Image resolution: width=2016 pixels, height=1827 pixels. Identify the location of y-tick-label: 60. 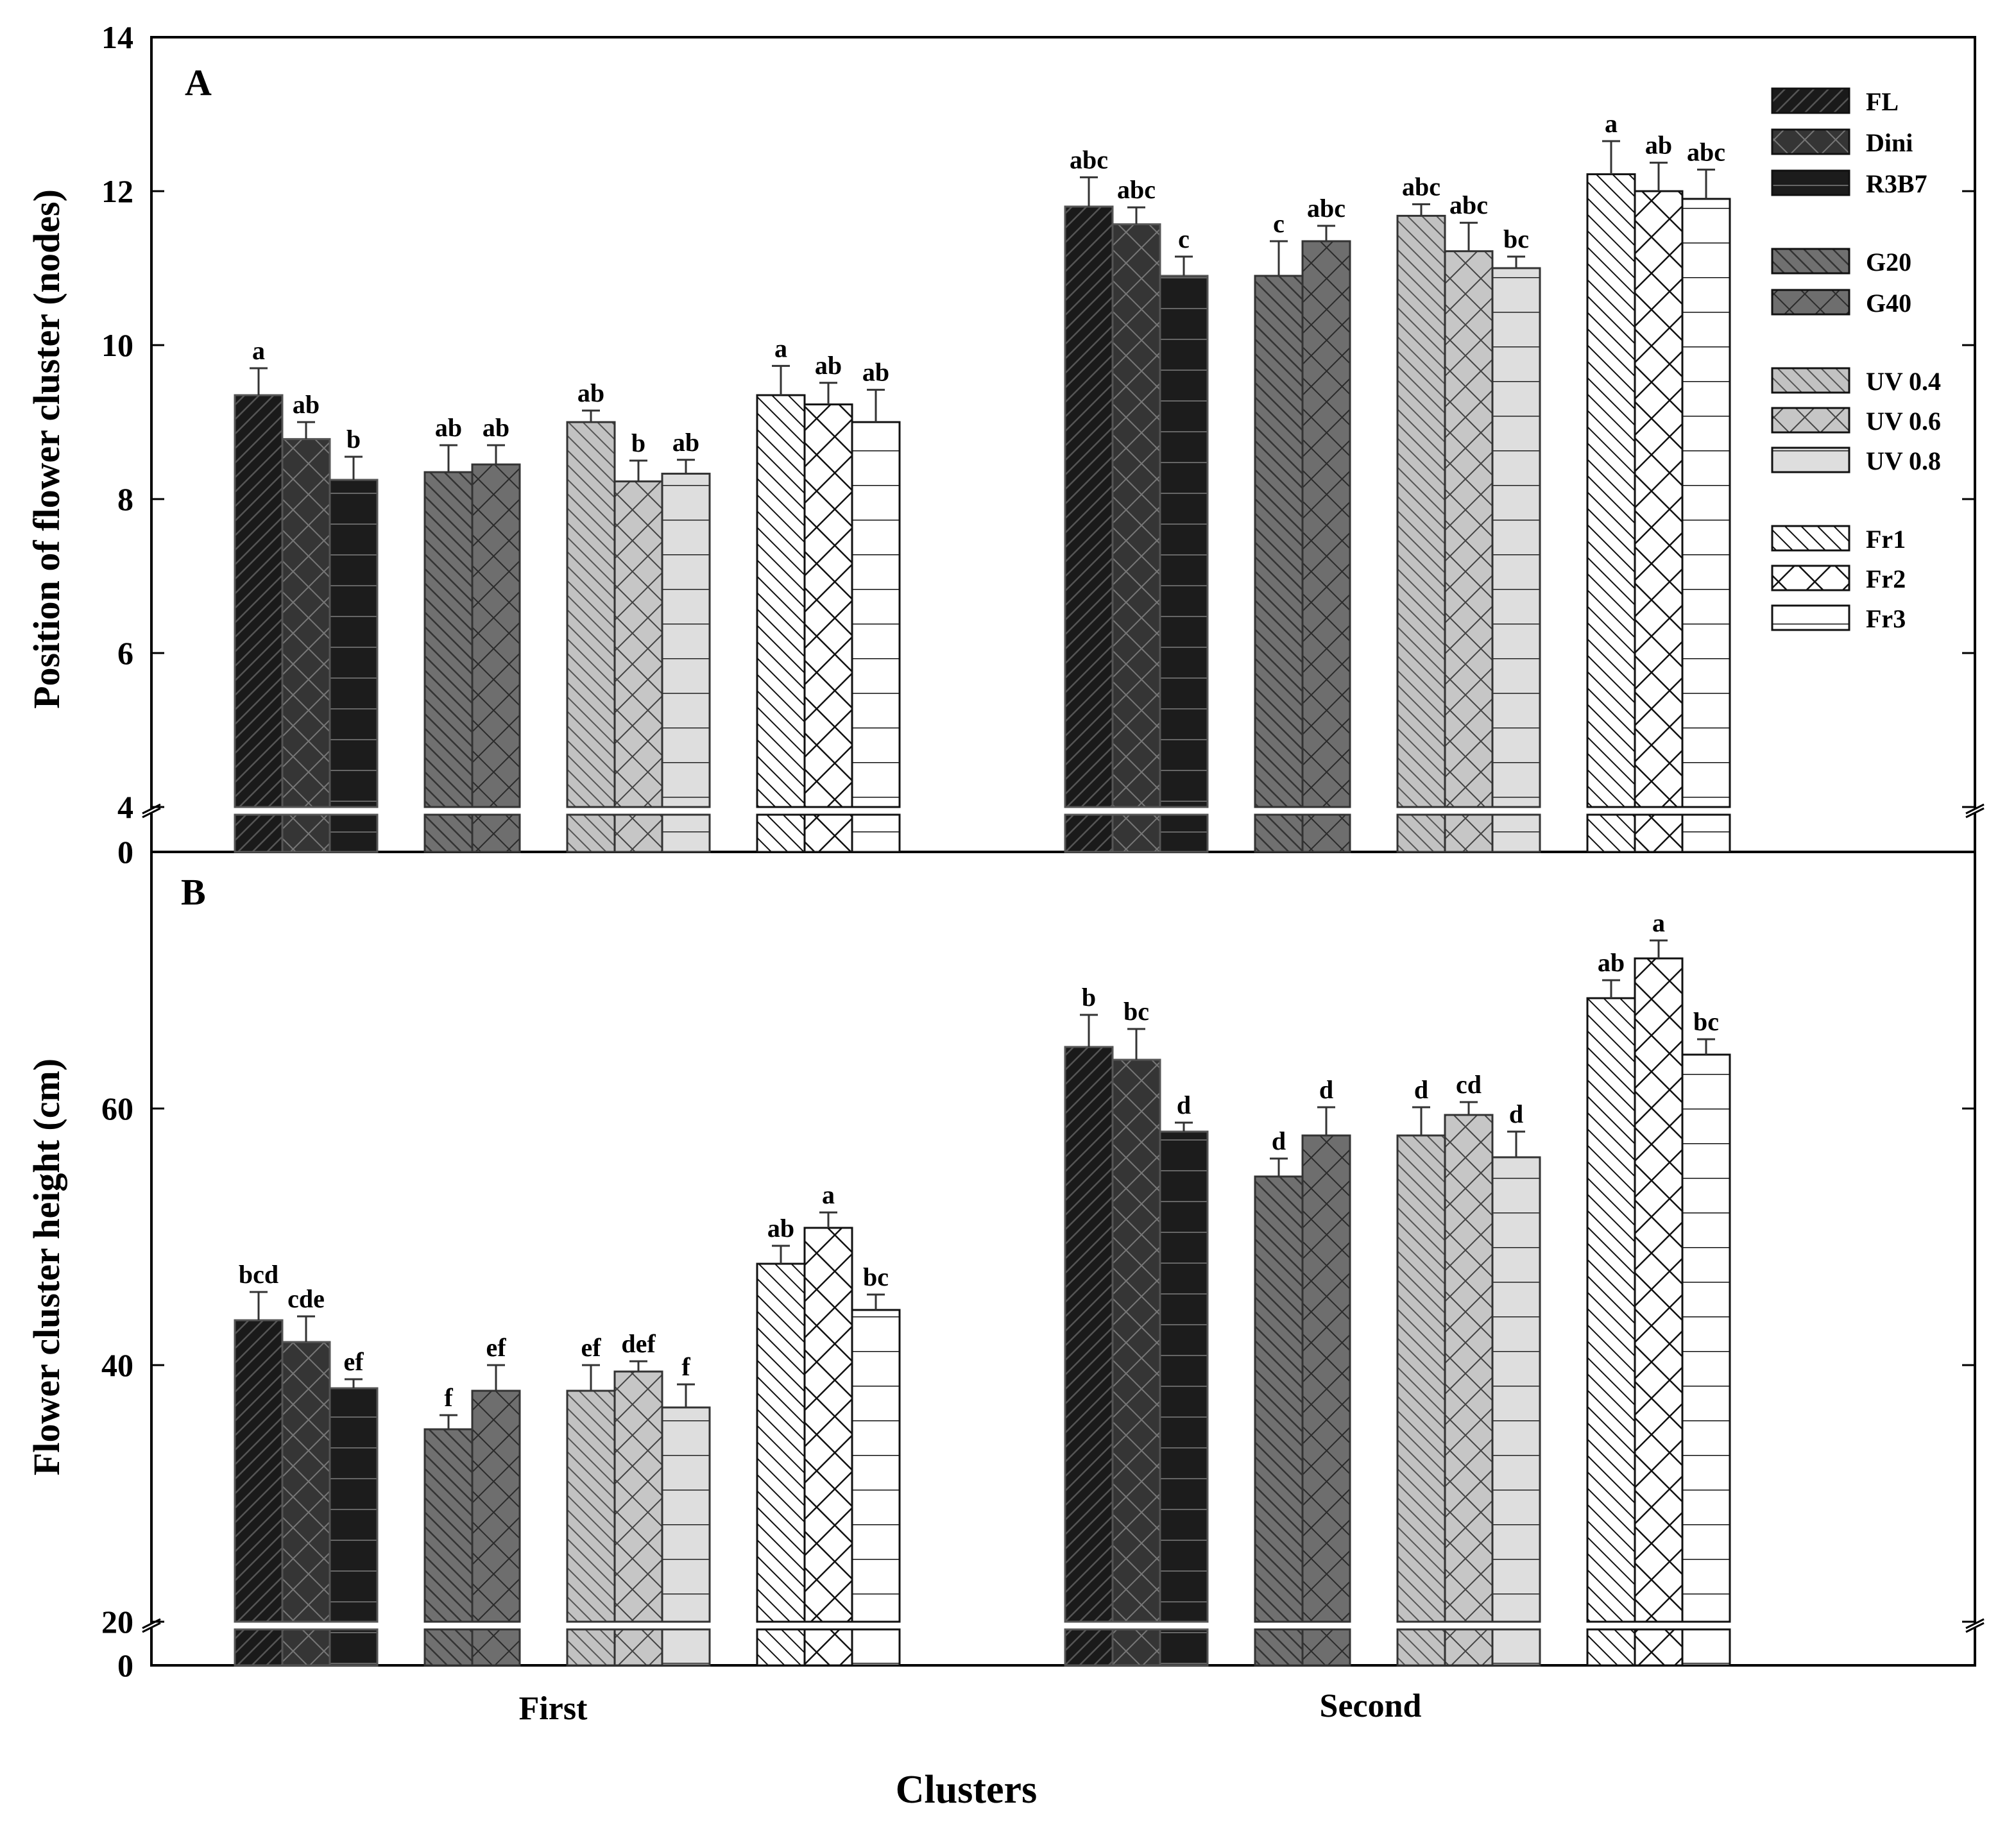
(117, 1108).